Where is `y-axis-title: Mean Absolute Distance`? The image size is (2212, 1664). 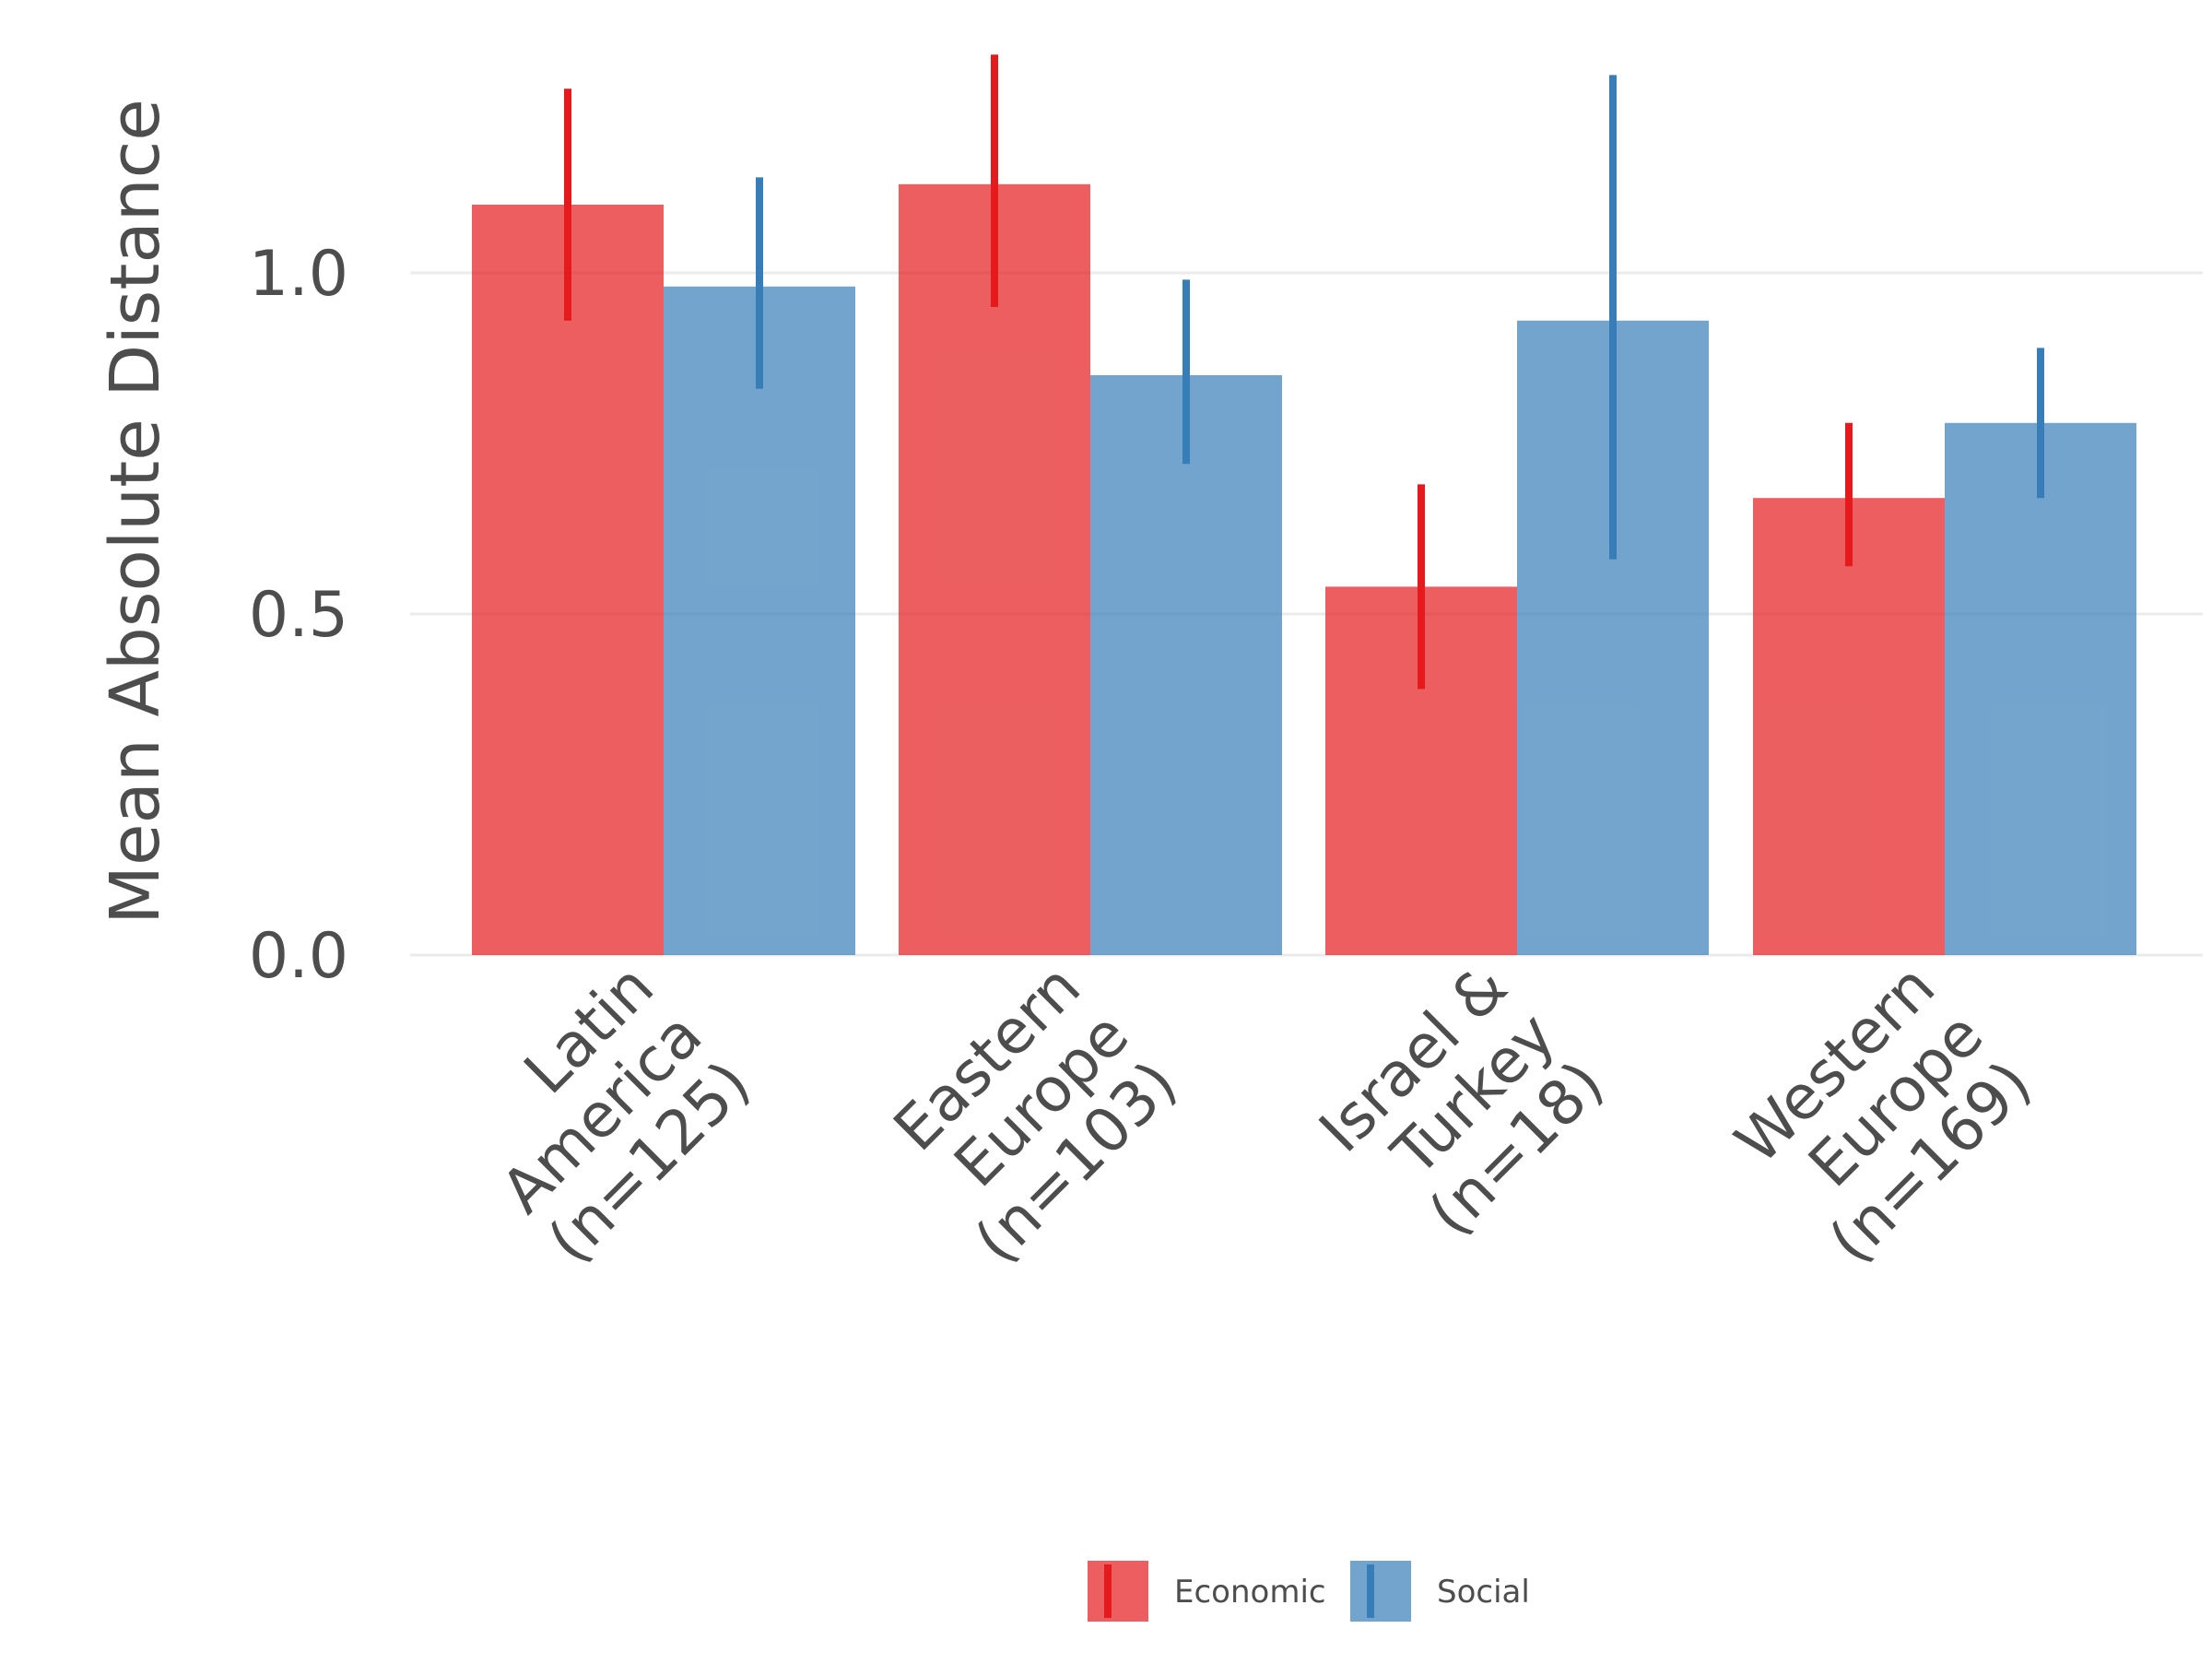
y-axis-title: Mean Absolute Distance is located at coordinates (135, 512).